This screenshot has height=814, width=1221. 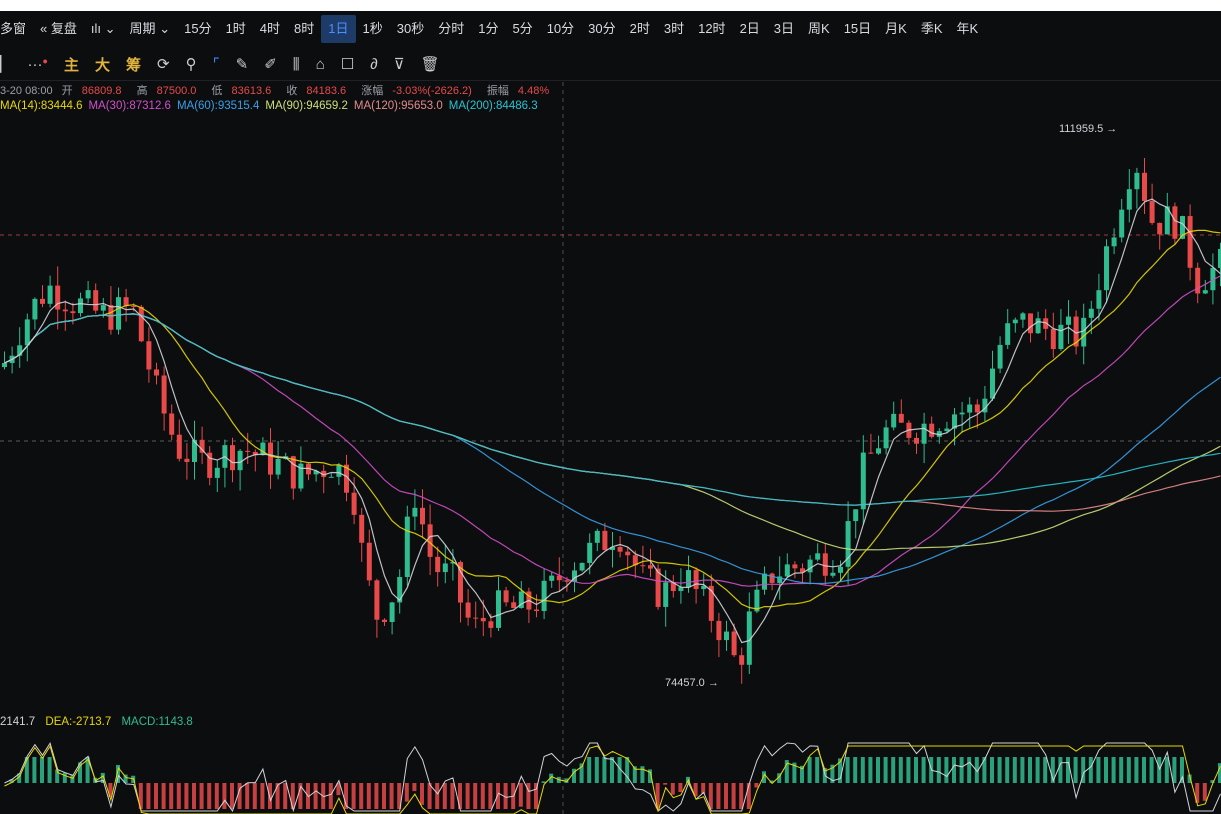 I want to click on period-option: 季K, so click(x=931, y=28).